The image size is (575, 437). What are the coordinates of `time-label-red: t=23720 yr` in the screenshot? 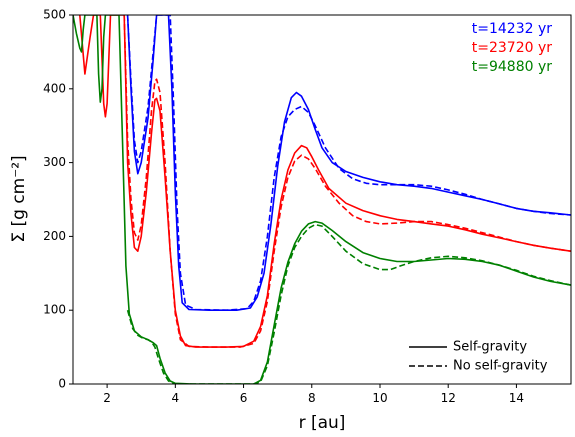 It's located at (512, 48).